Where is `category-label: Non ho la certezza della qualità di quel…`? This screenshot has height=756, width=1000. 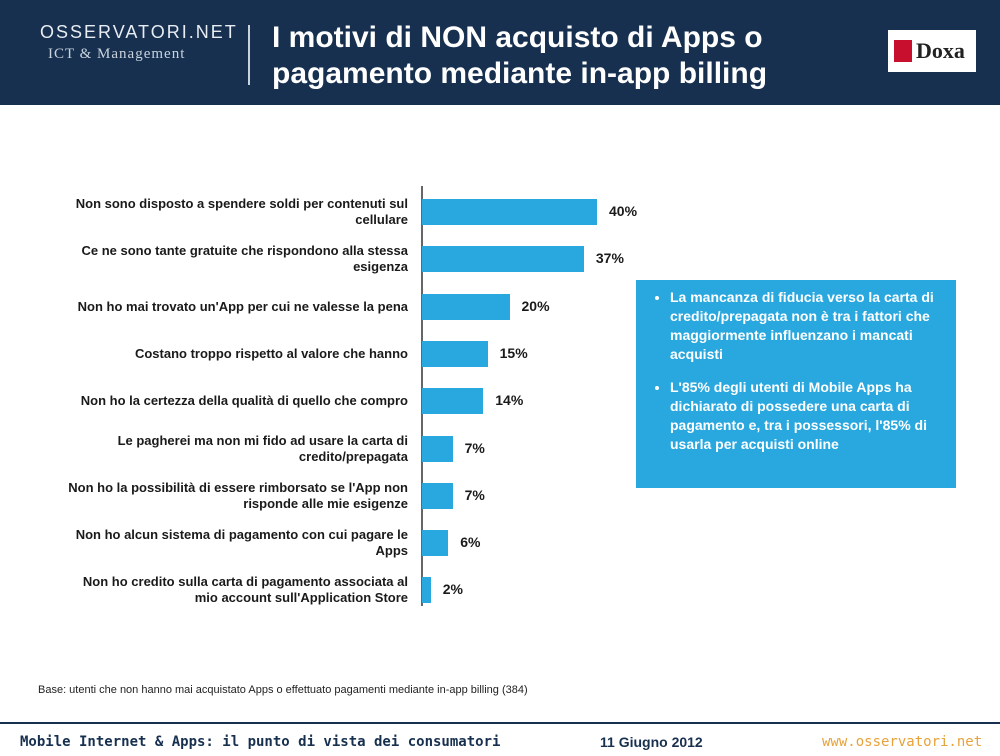
category-label: Non ho la certezza della qualità di quel… is located at coordinates (244, 401).